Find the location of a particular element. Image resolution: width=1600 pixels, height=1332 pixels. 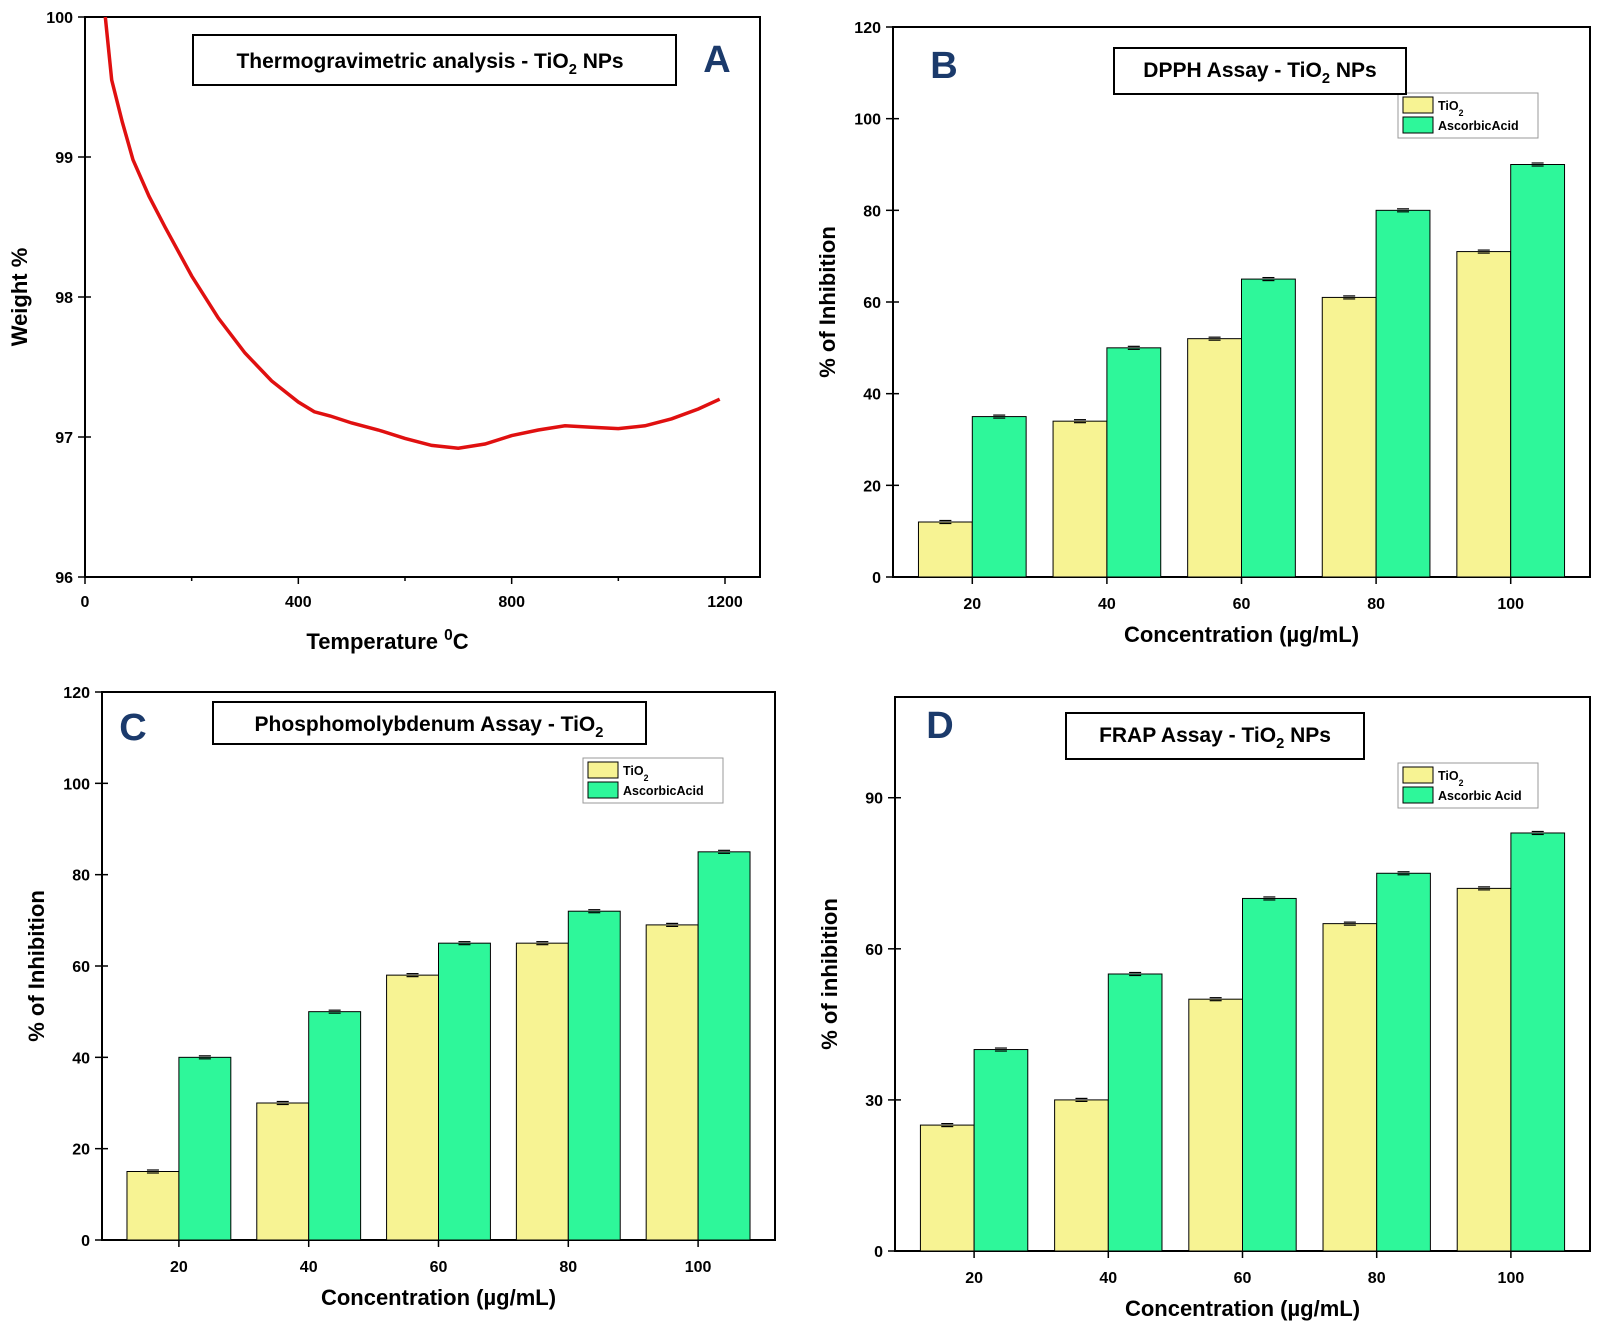

y-tick-label-d: 30 is located at coordinates (874, 1101).